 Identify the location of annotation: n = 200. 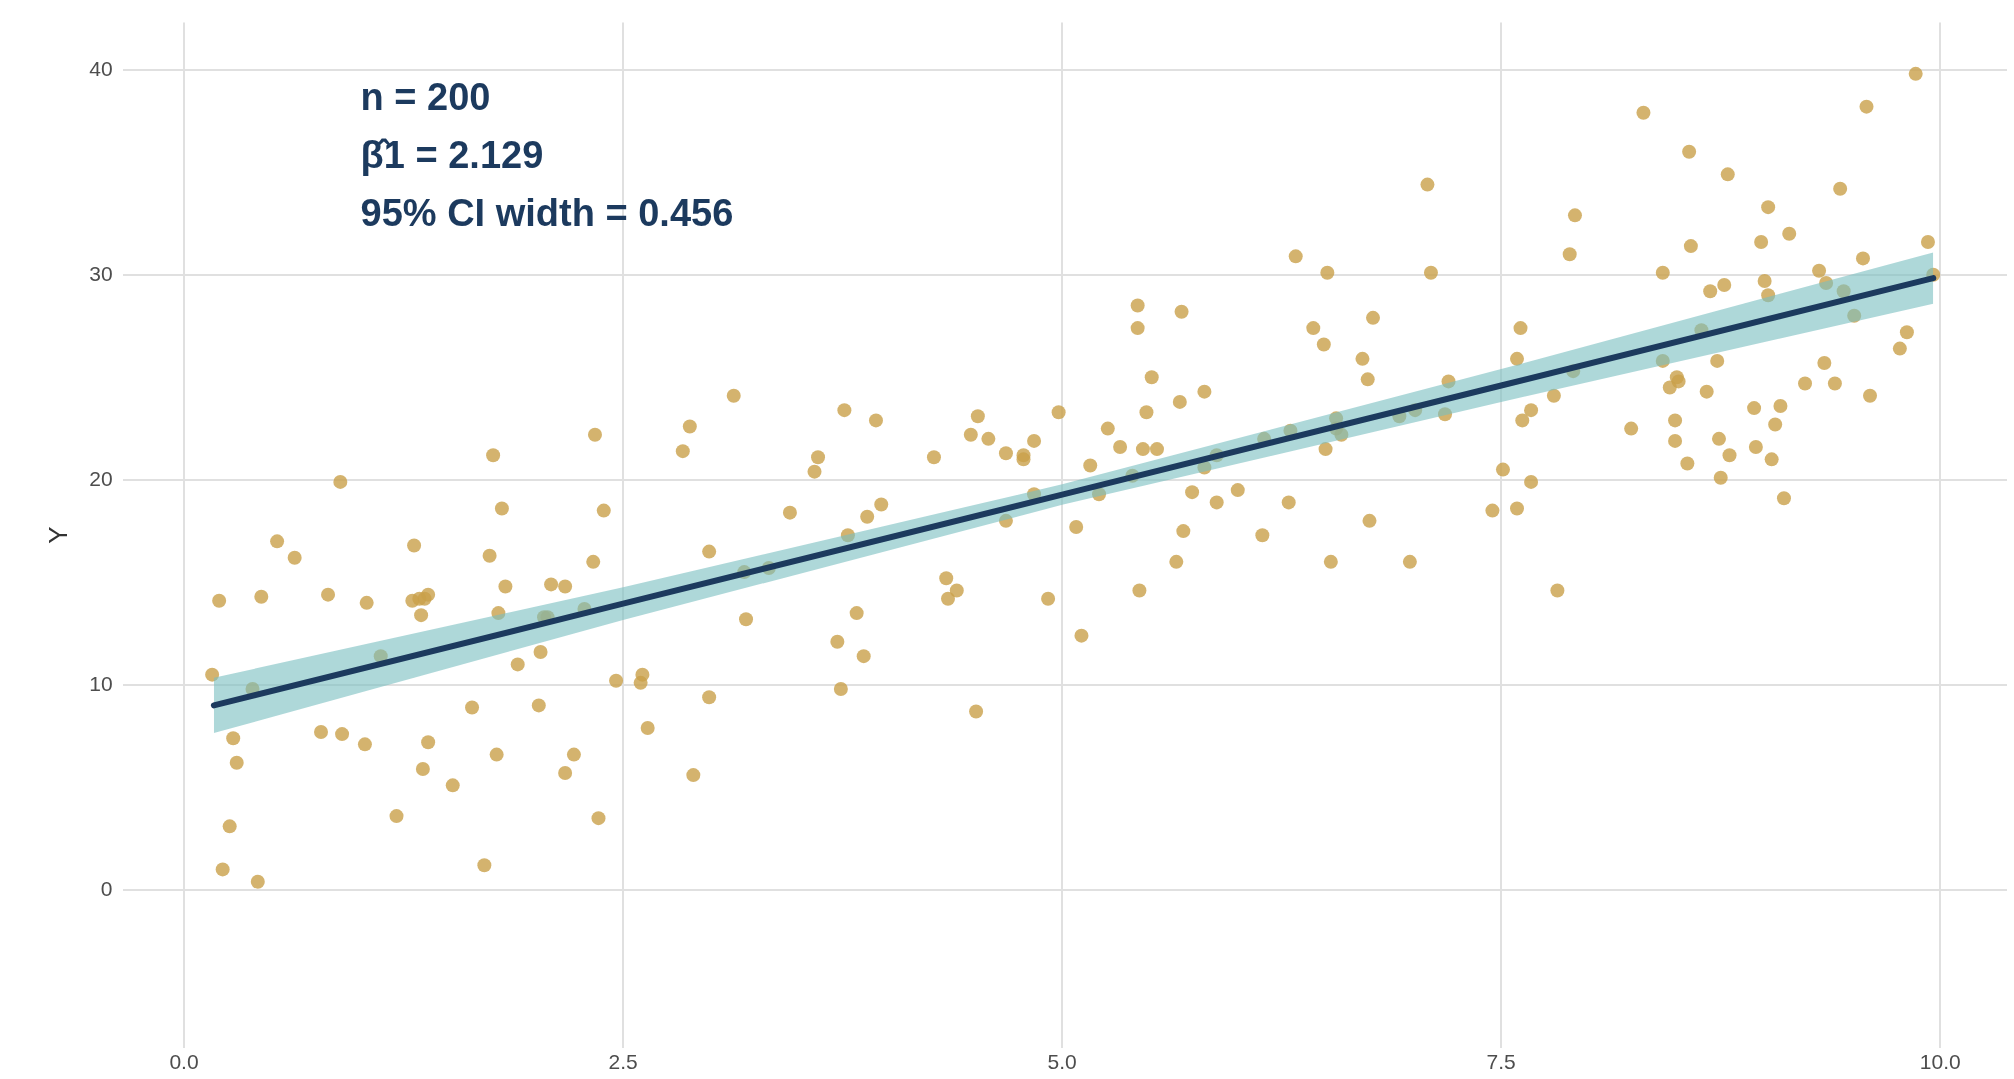
(425, 97).